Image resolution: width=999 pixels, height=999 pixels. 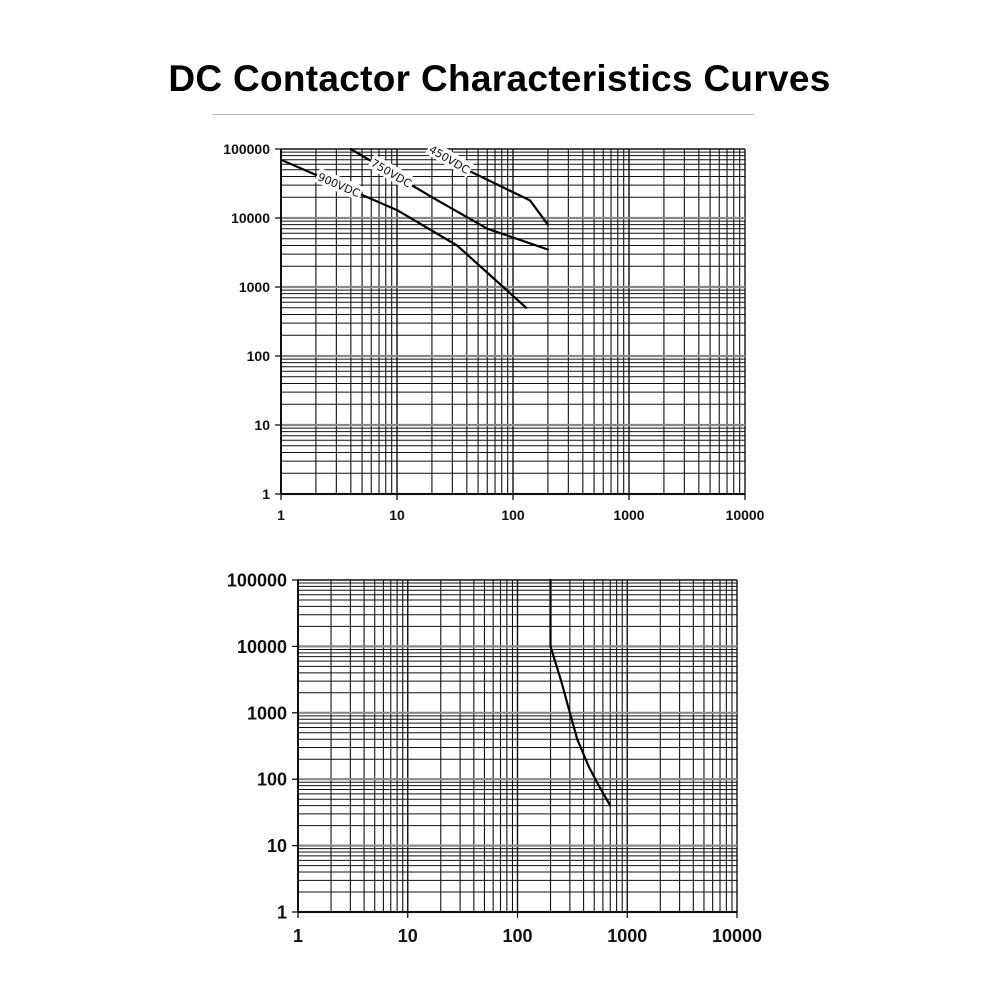 What do you see at coordinates (254, 287) in the screenshot?
I see `chart0-y-tick-label: 1000` at bounding box center [254, 287].